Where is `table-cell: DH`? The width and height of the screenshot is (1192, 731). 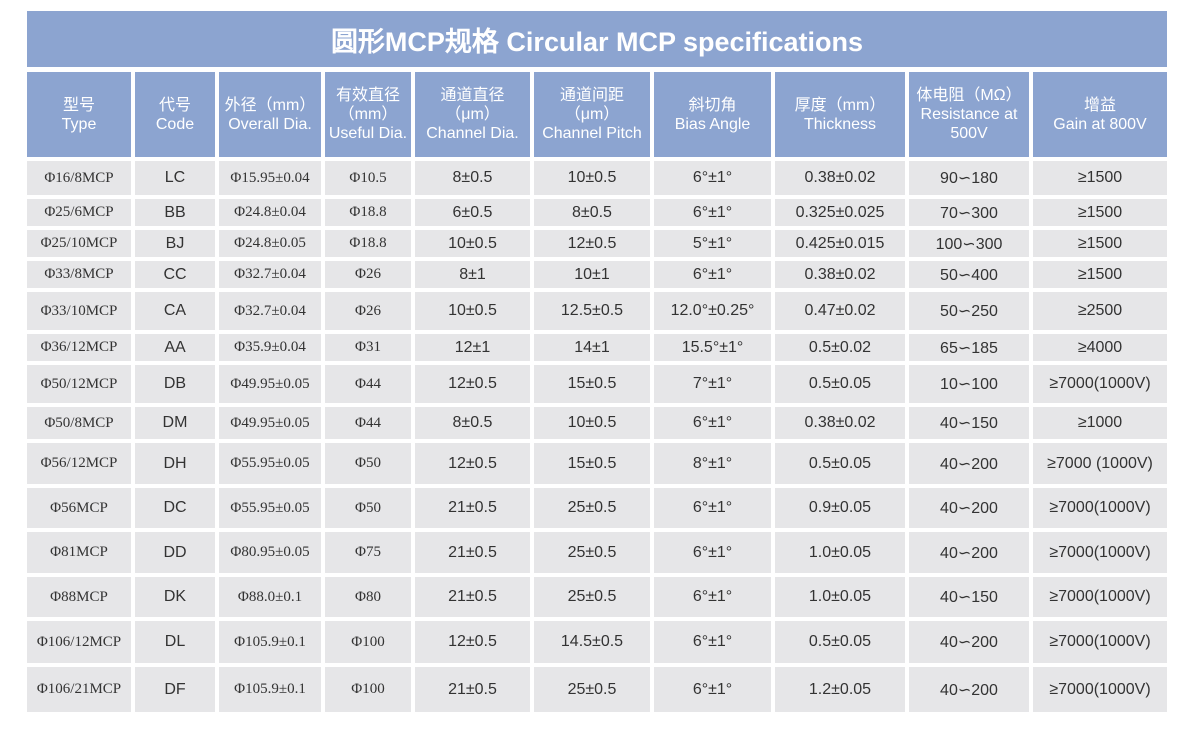
table-cell: DH is located at coordinates (175, 463).